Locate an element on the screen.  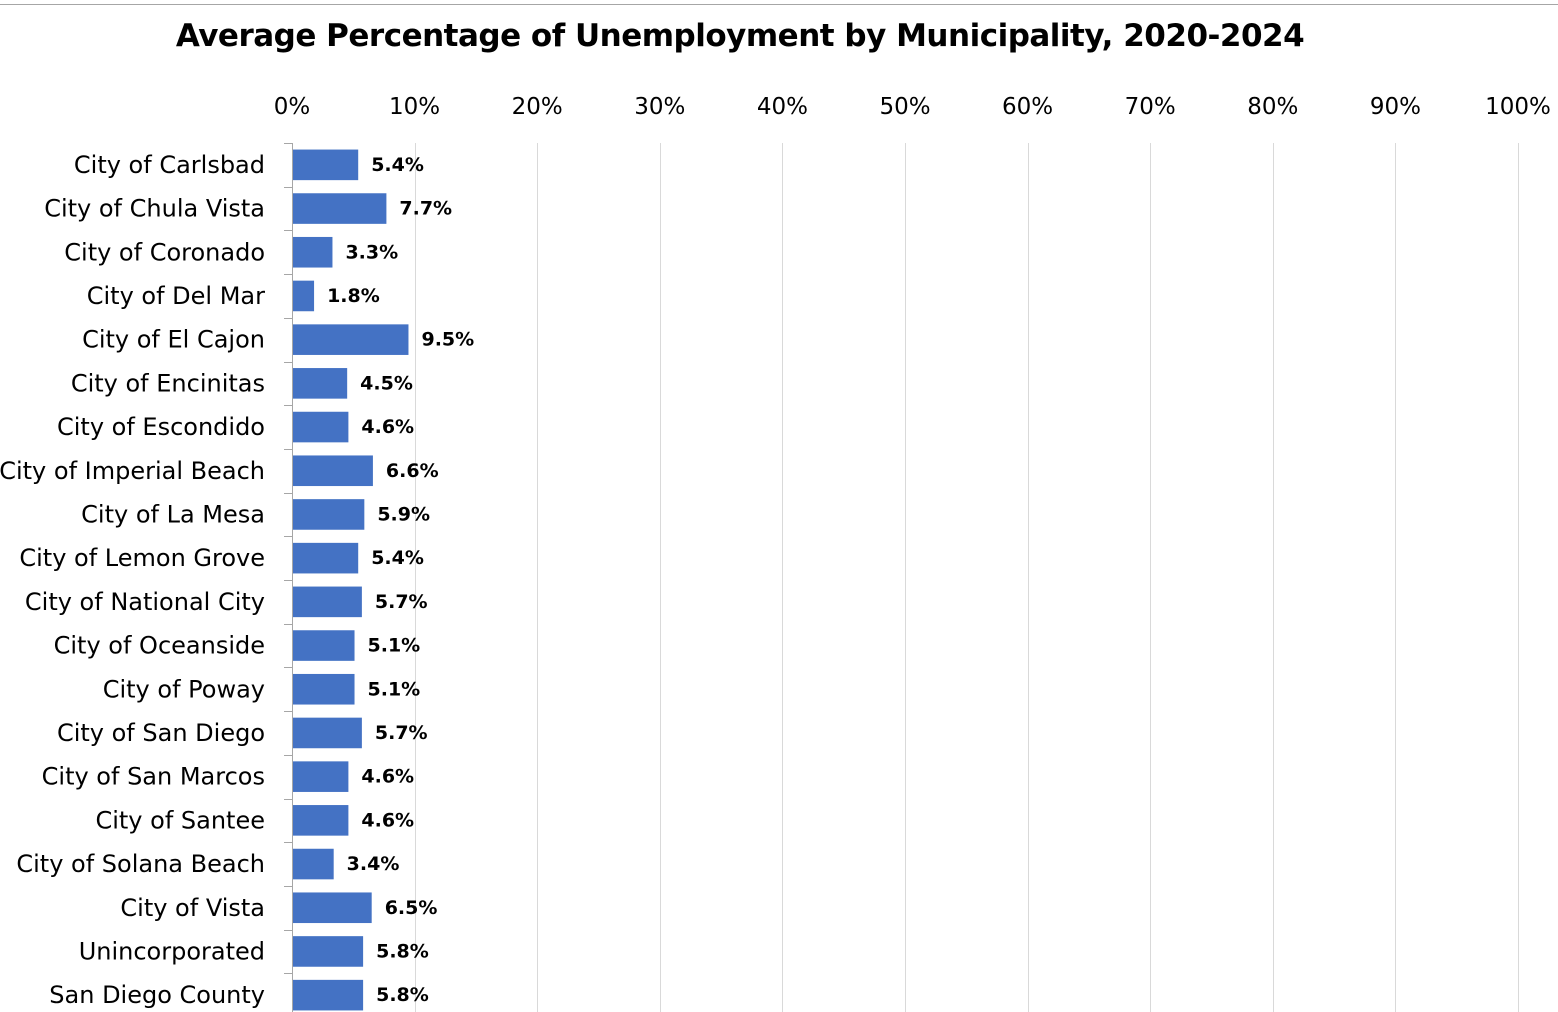
category-label: City of Santee is located at coordinates (180, 820).